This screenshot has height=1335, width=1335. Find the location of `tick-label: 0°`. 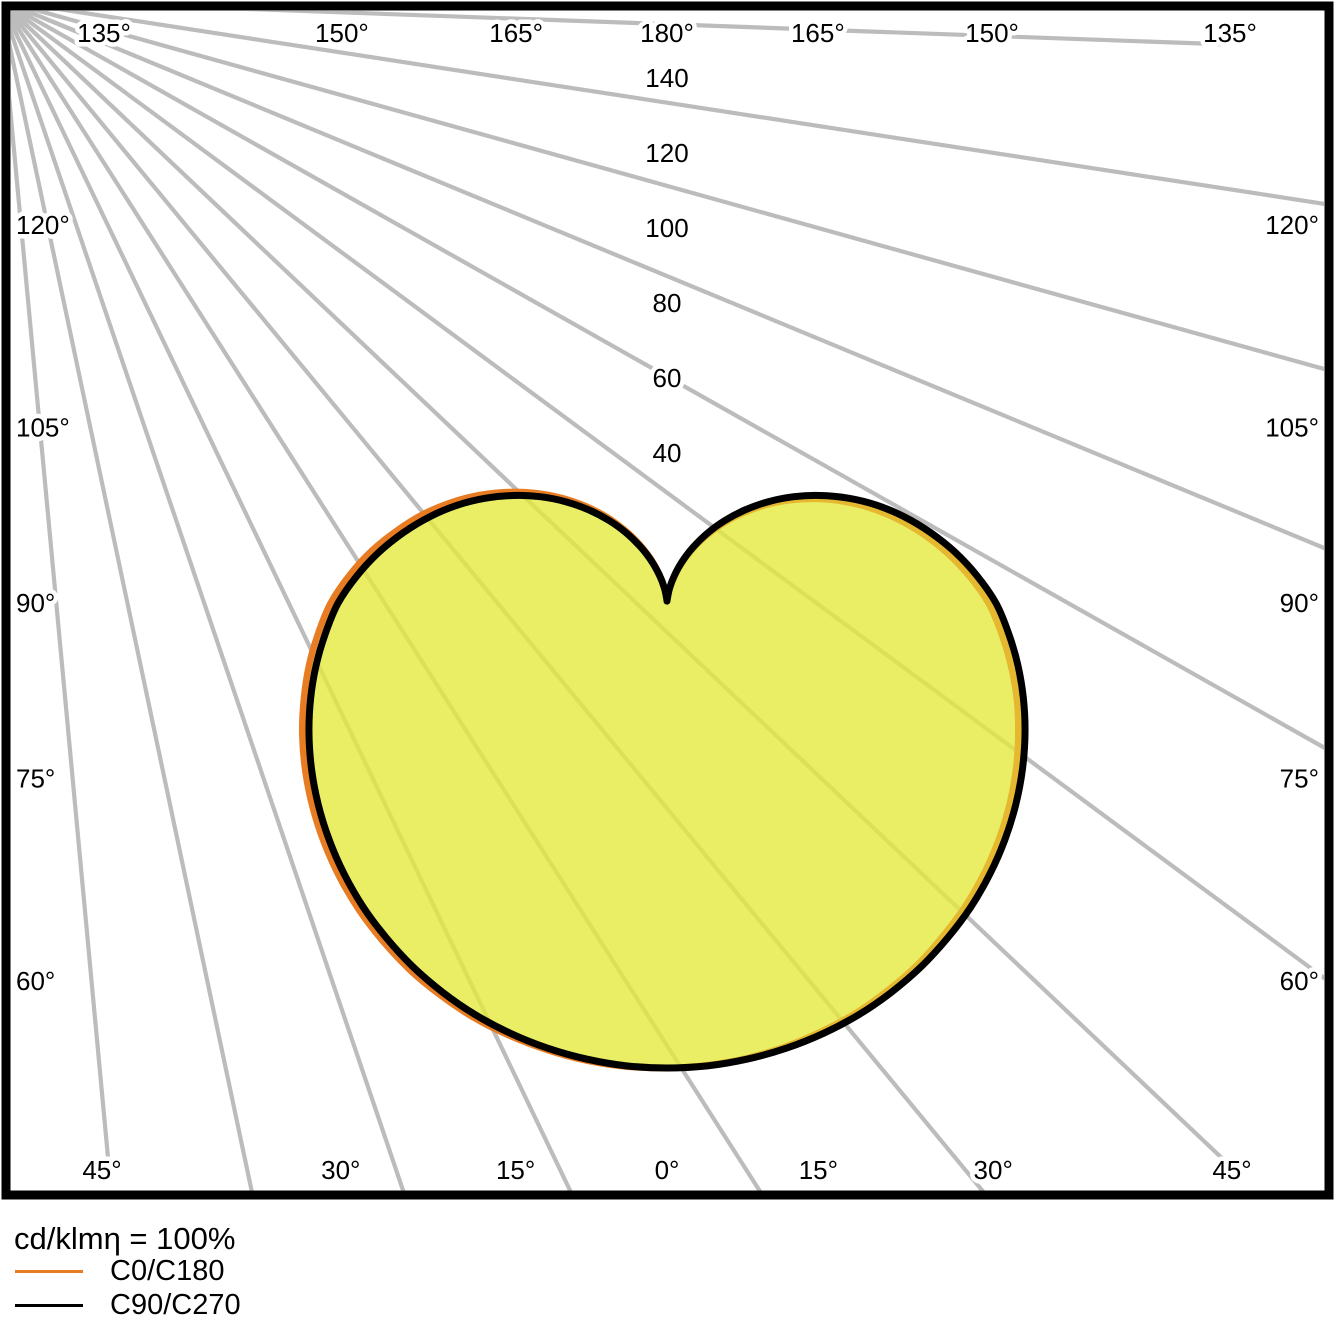

tick-label: 0° is located at coordinates (667, 1170).